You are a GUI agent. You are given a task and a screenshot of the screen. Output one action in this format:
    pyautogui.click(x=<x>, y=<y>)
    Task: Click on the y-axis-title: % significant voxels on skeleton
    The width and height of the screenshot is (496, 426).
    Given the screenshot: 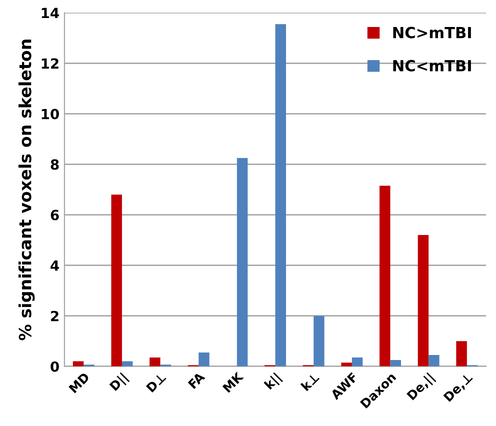 What is the action you would take?
    pyautogui.click(x=26, y=190)
    